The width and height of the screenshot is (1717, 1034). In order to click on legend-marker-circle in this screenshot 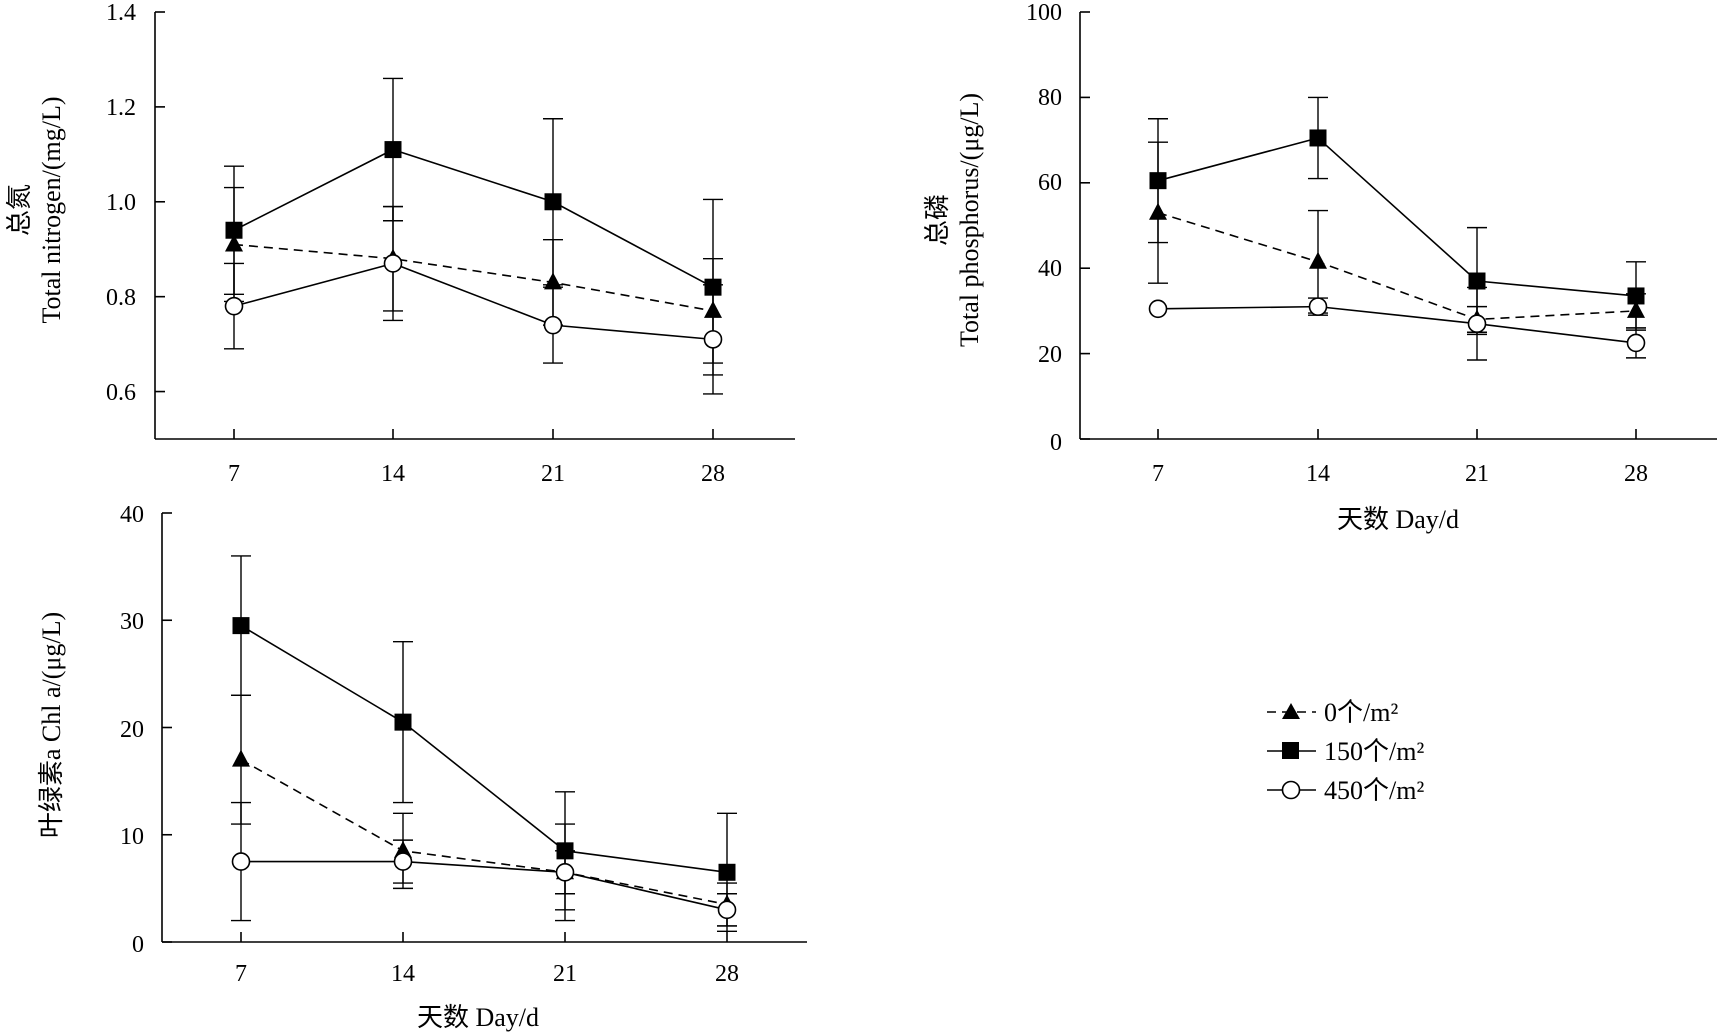, I will do `click(1291, 790)`.